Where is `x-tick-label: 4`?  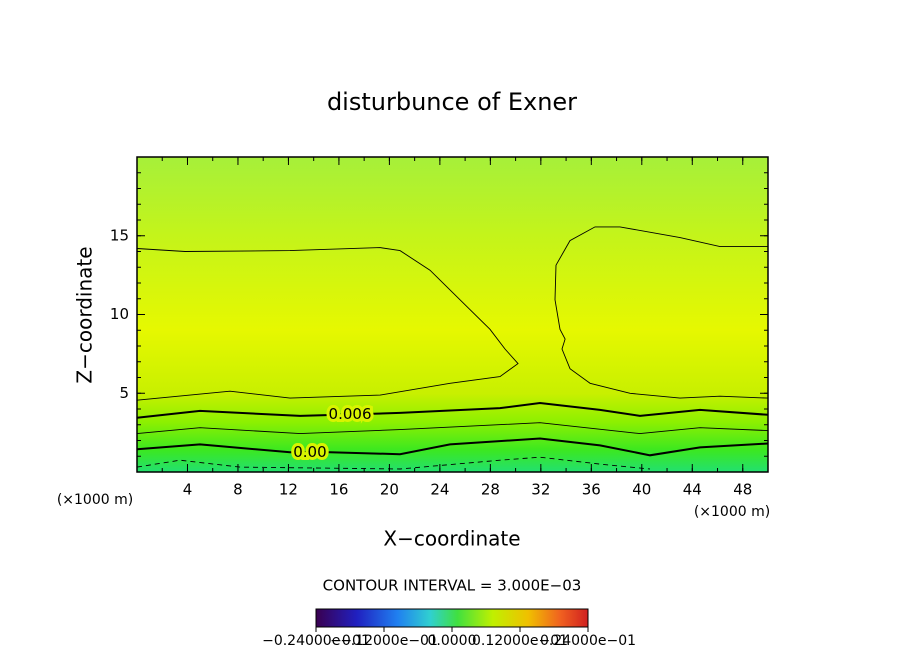 x-tick-label: 4 is located at coordinates (188, 490).